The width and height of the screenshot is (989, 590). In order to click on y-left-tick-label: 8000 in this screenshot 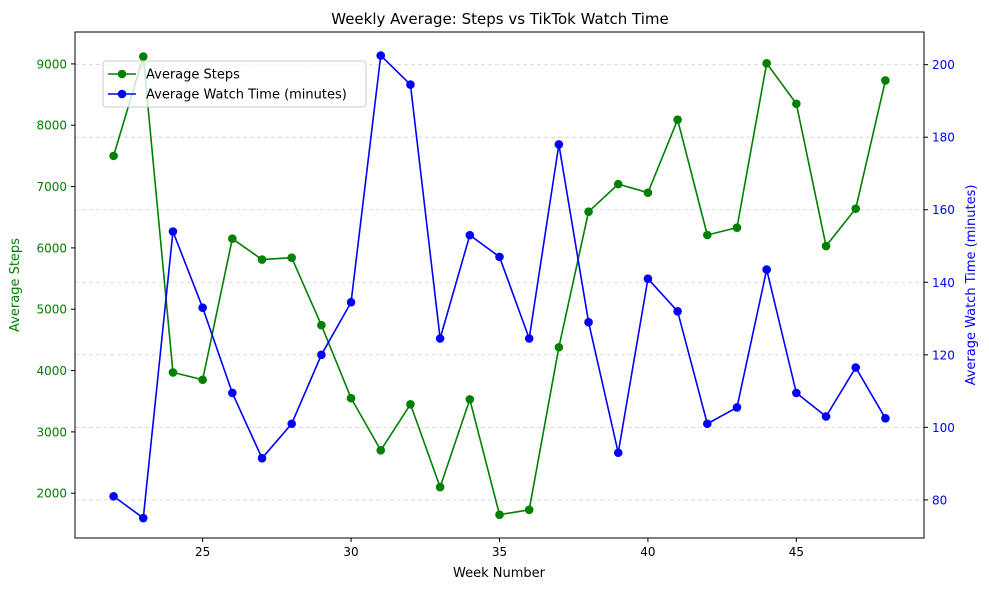, I will do `click(51, 126)`.